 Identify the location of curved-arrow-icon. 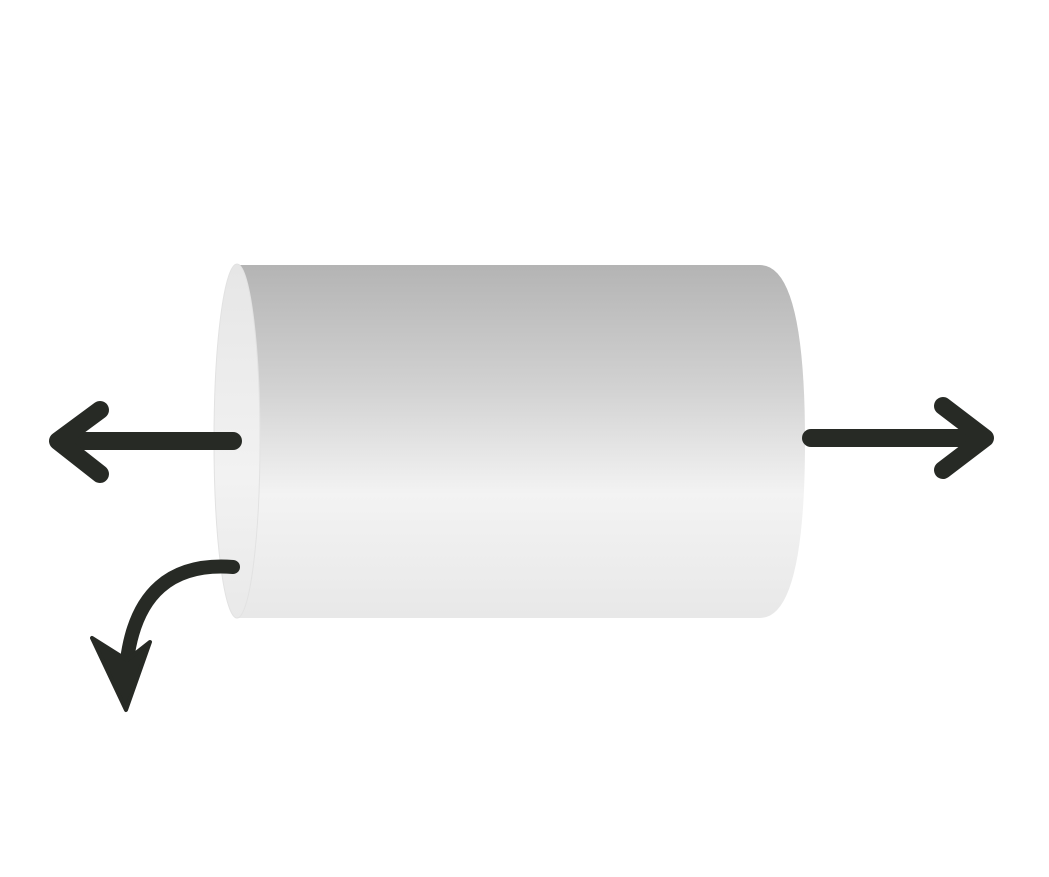
(165, 635).